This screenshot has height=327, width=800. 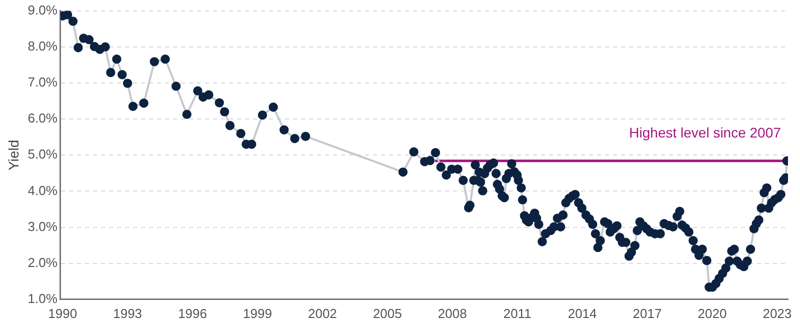 I want to click on y-tick-label: 7.0%, so click(x=43, y=82).